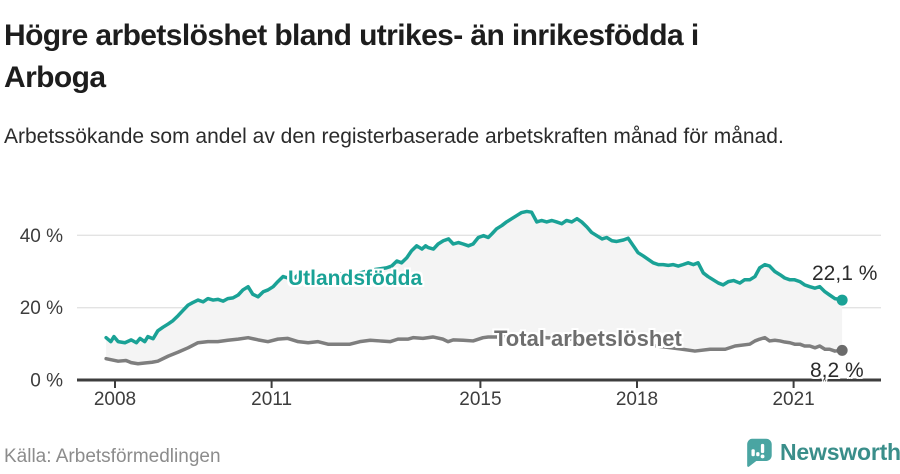 The width and height of the screenshot is (900, 474). I want to click on newsworthy-logo-icon, so click(759, 452).